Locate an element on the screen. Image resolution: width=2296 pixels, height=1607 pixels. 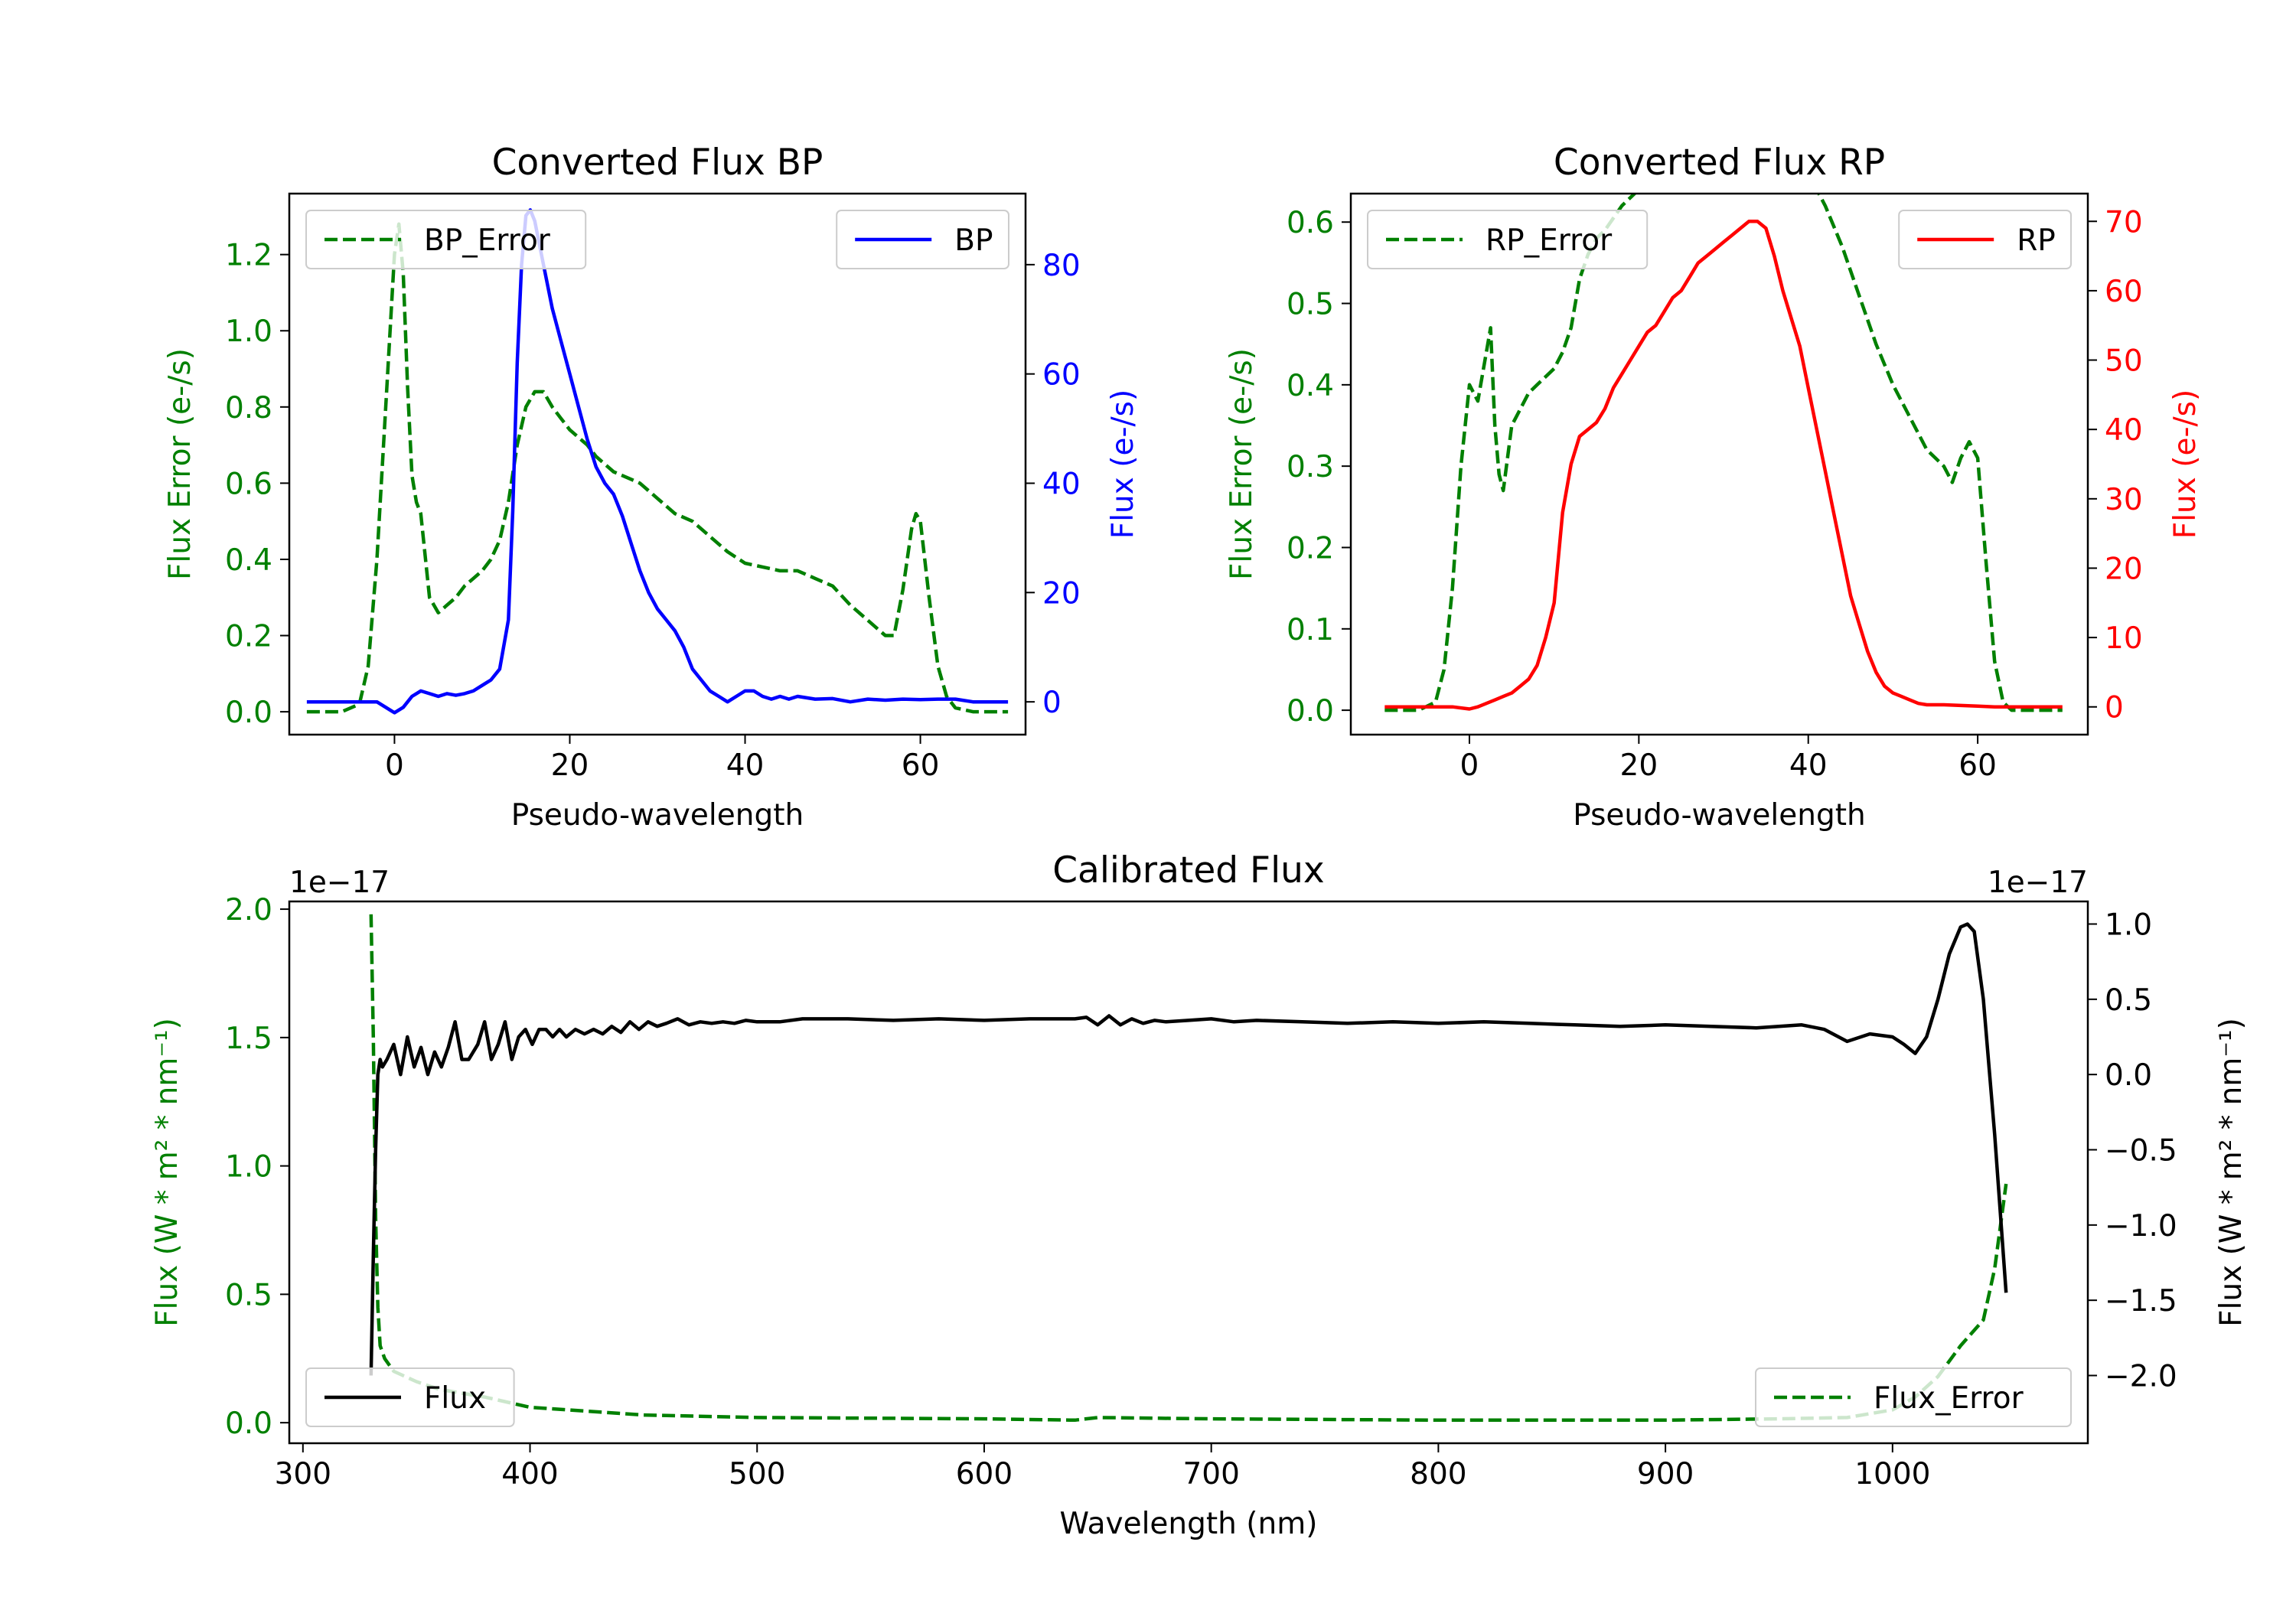
offset-text-right: 1e−17 is located at coordinates (2038, 882).